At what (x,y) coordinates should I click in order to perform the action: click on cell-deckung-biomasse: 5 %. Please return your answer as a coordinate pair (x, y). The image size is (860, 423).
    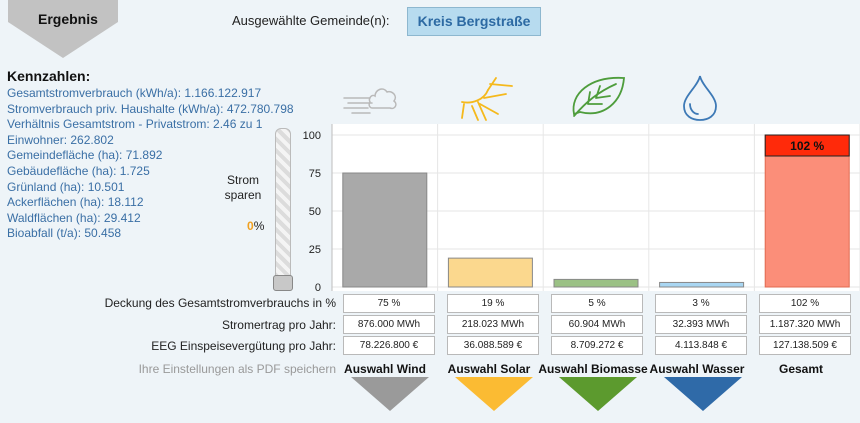
    Looking at the image, I should click on (597, 303).